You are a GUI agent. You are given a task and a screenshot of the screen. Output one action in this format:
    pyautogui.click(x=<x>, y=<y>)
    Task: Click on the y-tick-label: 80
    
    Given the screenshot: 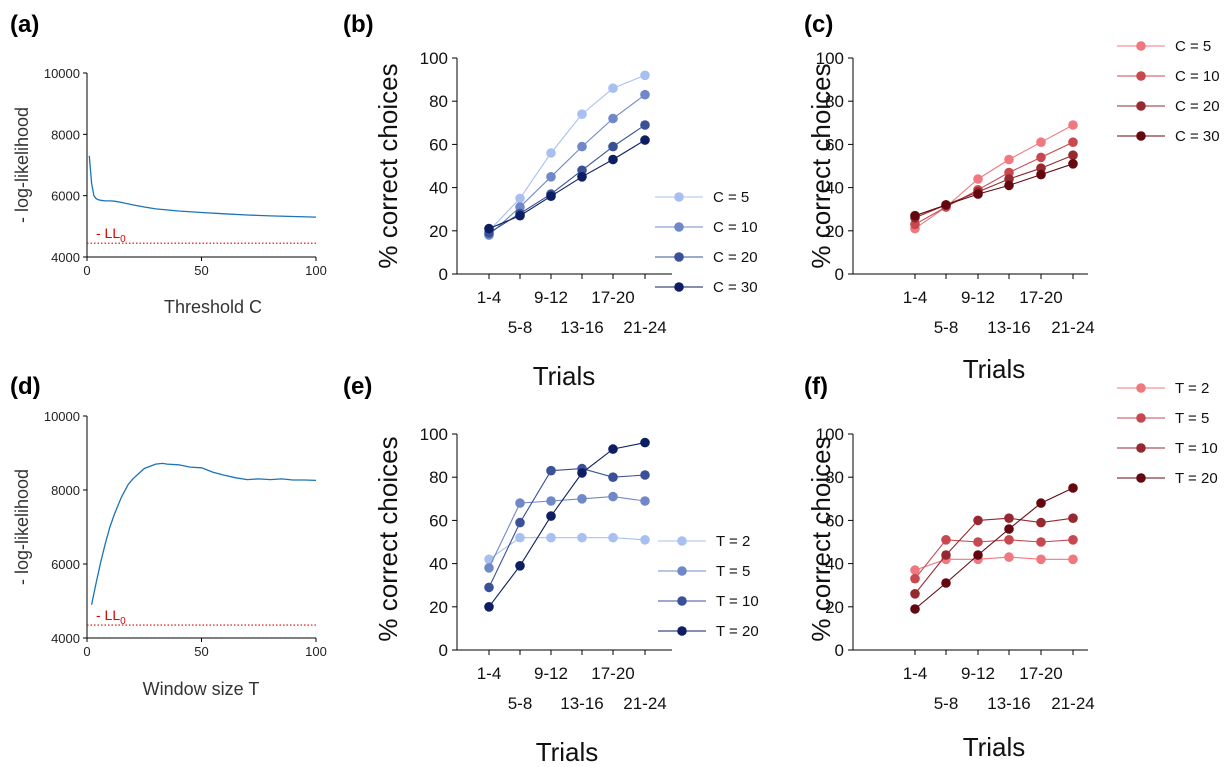 What is the action you would take?
    pyautogui.click(x=438, y=101)
    